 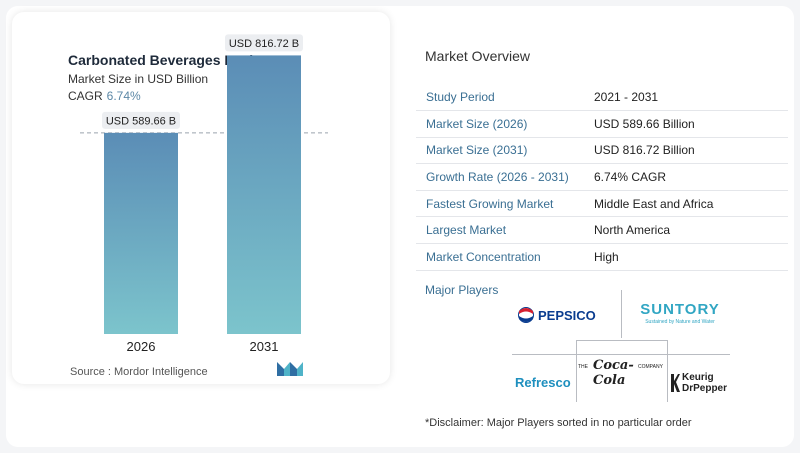 What do you see at coordinates (500, 177) in the screenshot?
I see `overview-row-label: Growth Rate (2026 - 2031)` at bounding box center [500, 177].